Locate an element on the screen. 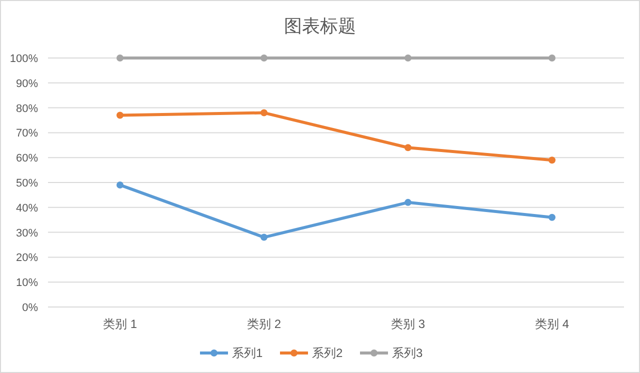 This screenshot has height=373, width=640. x-tick-label: 类别 4 is located at coordinates (552, 324).